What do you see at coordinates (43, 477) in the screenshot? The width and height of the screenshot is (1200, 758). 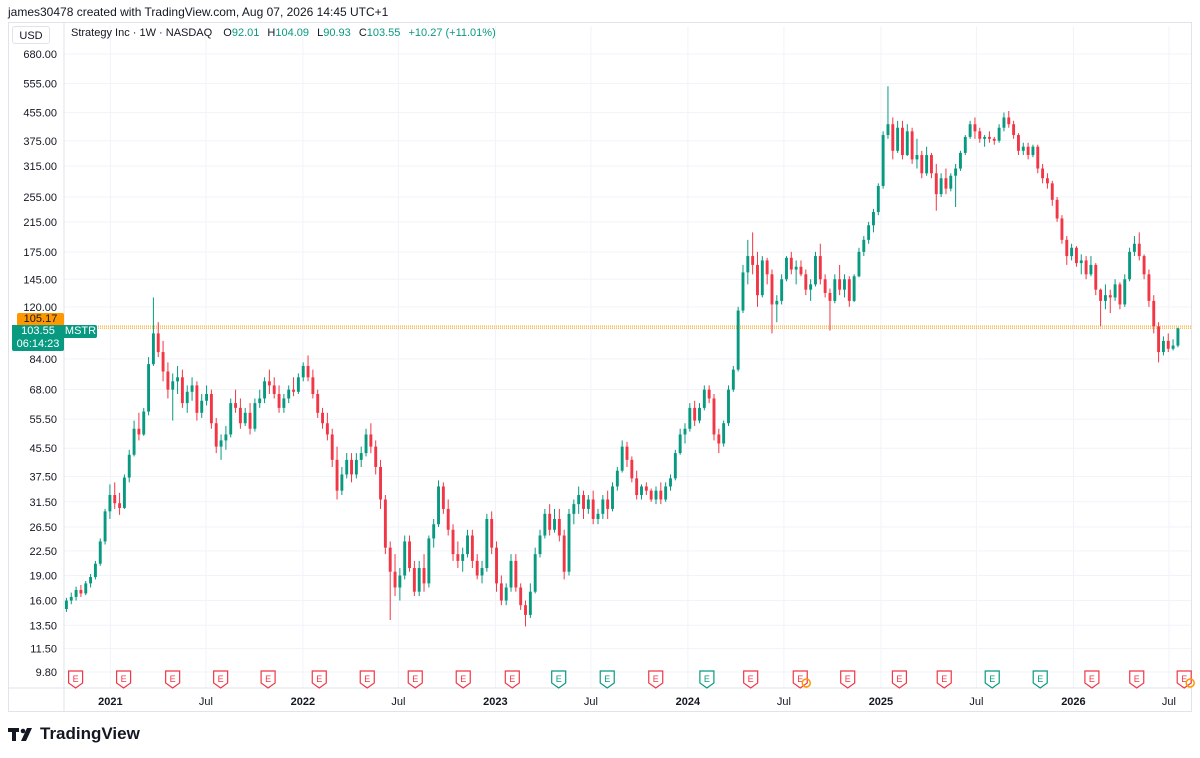 I see `y-tick-label: 37.50` at bounding box center [43, 477].